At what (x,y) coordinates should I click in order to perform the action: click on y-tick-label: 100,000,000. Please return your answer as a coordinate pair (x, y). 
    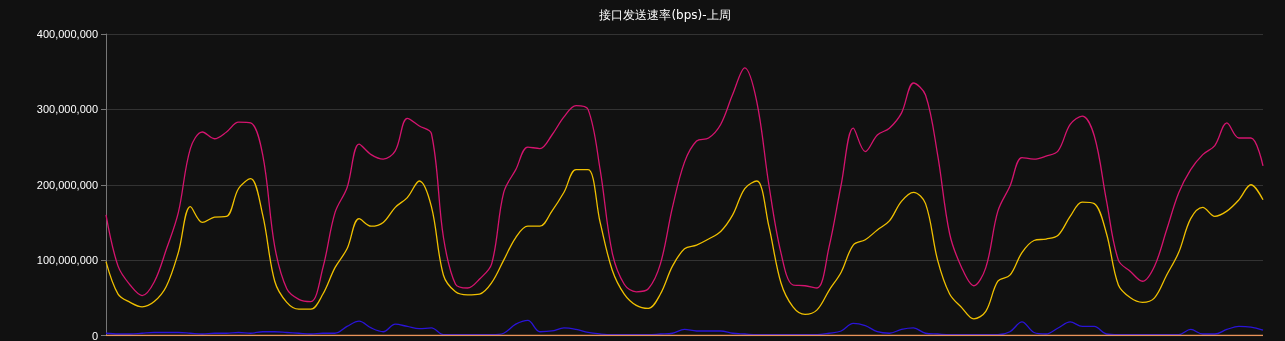
    Looking at the image, I should click on (67, 260).